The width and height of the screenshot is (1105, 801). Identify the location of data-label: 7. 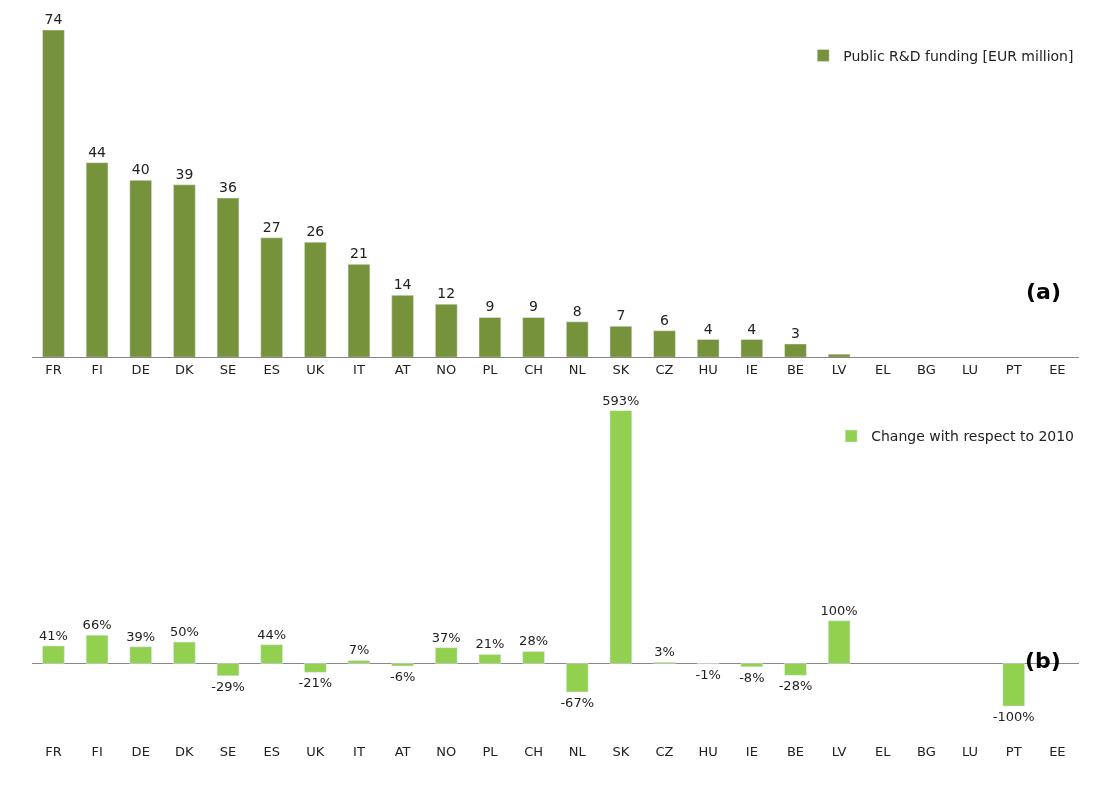
(621, 315).